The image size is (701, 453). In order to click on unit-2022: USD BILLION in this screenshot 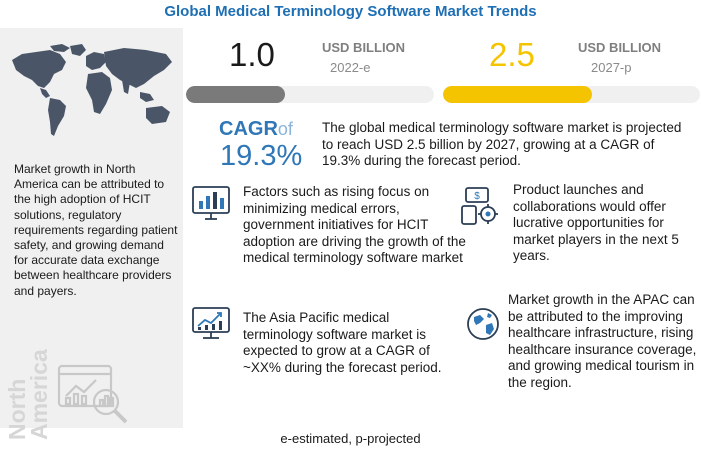, I will do `click(364, 47)`.